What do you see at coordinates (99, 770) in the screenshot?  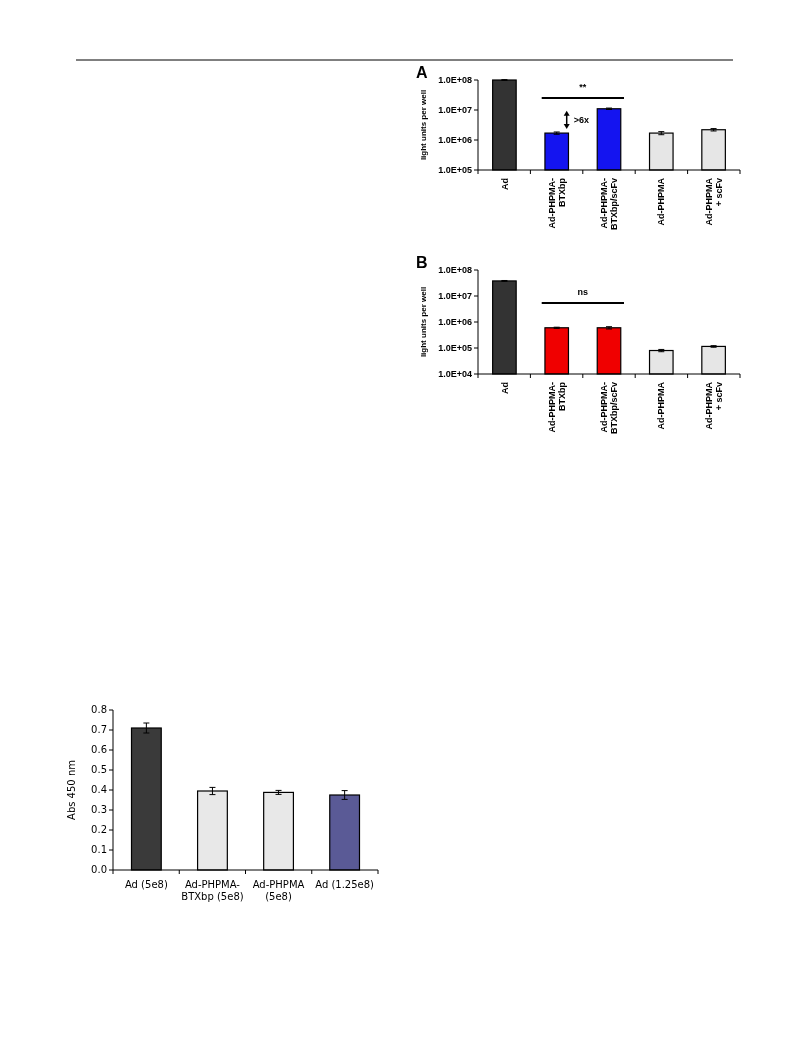 I see `y-tick-label: 0.5` at bounding box center [99, 770].